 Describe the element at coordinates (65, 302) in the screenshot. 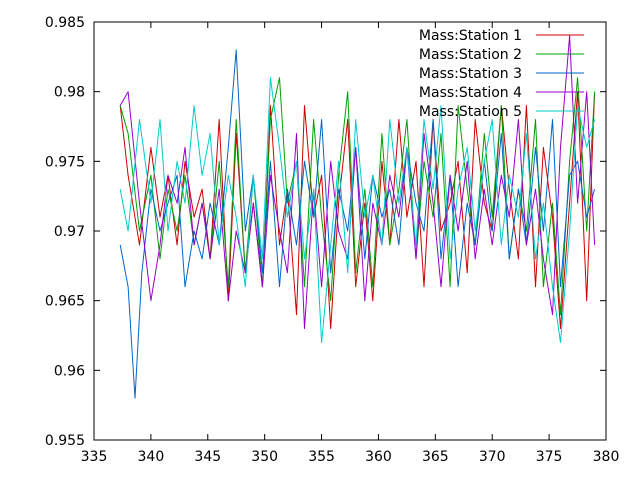

I see `y-tick-label: 0.965` at that location.